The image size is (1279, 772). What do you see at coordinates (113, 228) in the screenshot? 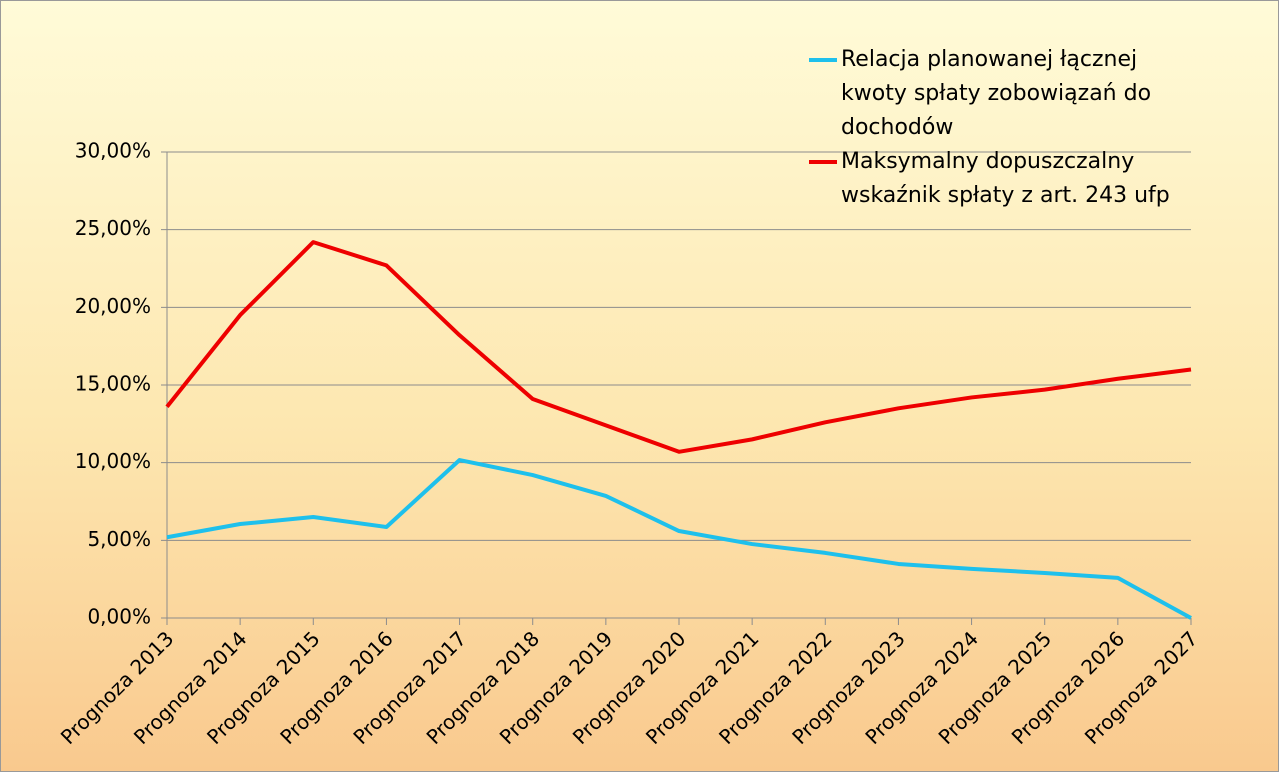
I see `y-tick-label: 25,00%` at bounding box center [113, 228].